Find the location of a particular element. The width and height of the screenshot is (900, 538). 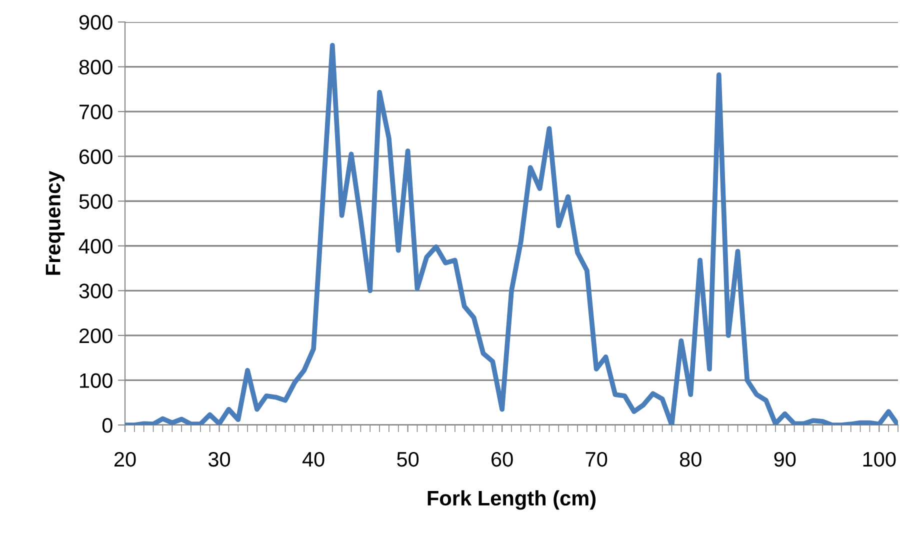

x-tick-label: 50 is located at coordinates (408, 459).